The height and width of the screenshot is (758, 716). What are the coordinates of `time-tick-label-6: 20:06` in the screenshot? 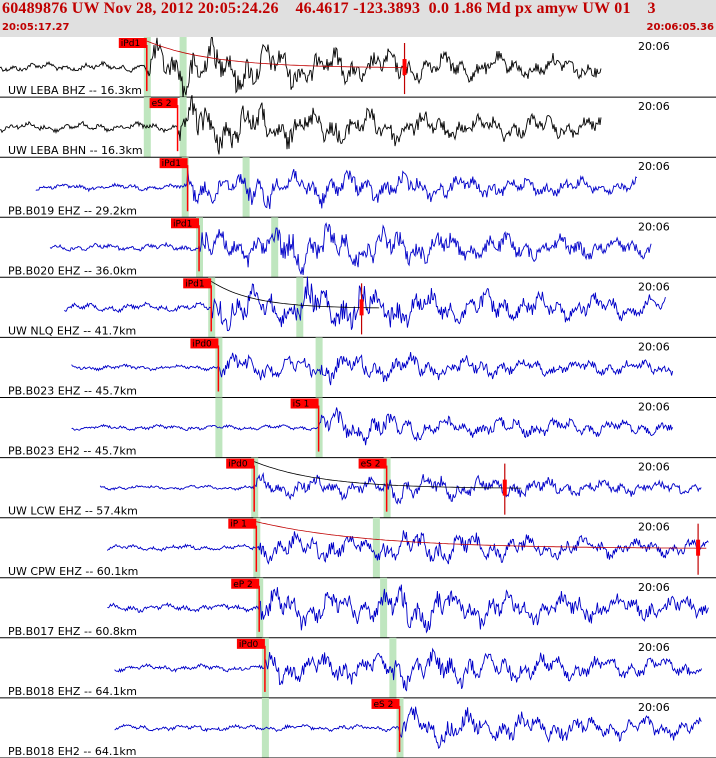 It's located at (654, 407).